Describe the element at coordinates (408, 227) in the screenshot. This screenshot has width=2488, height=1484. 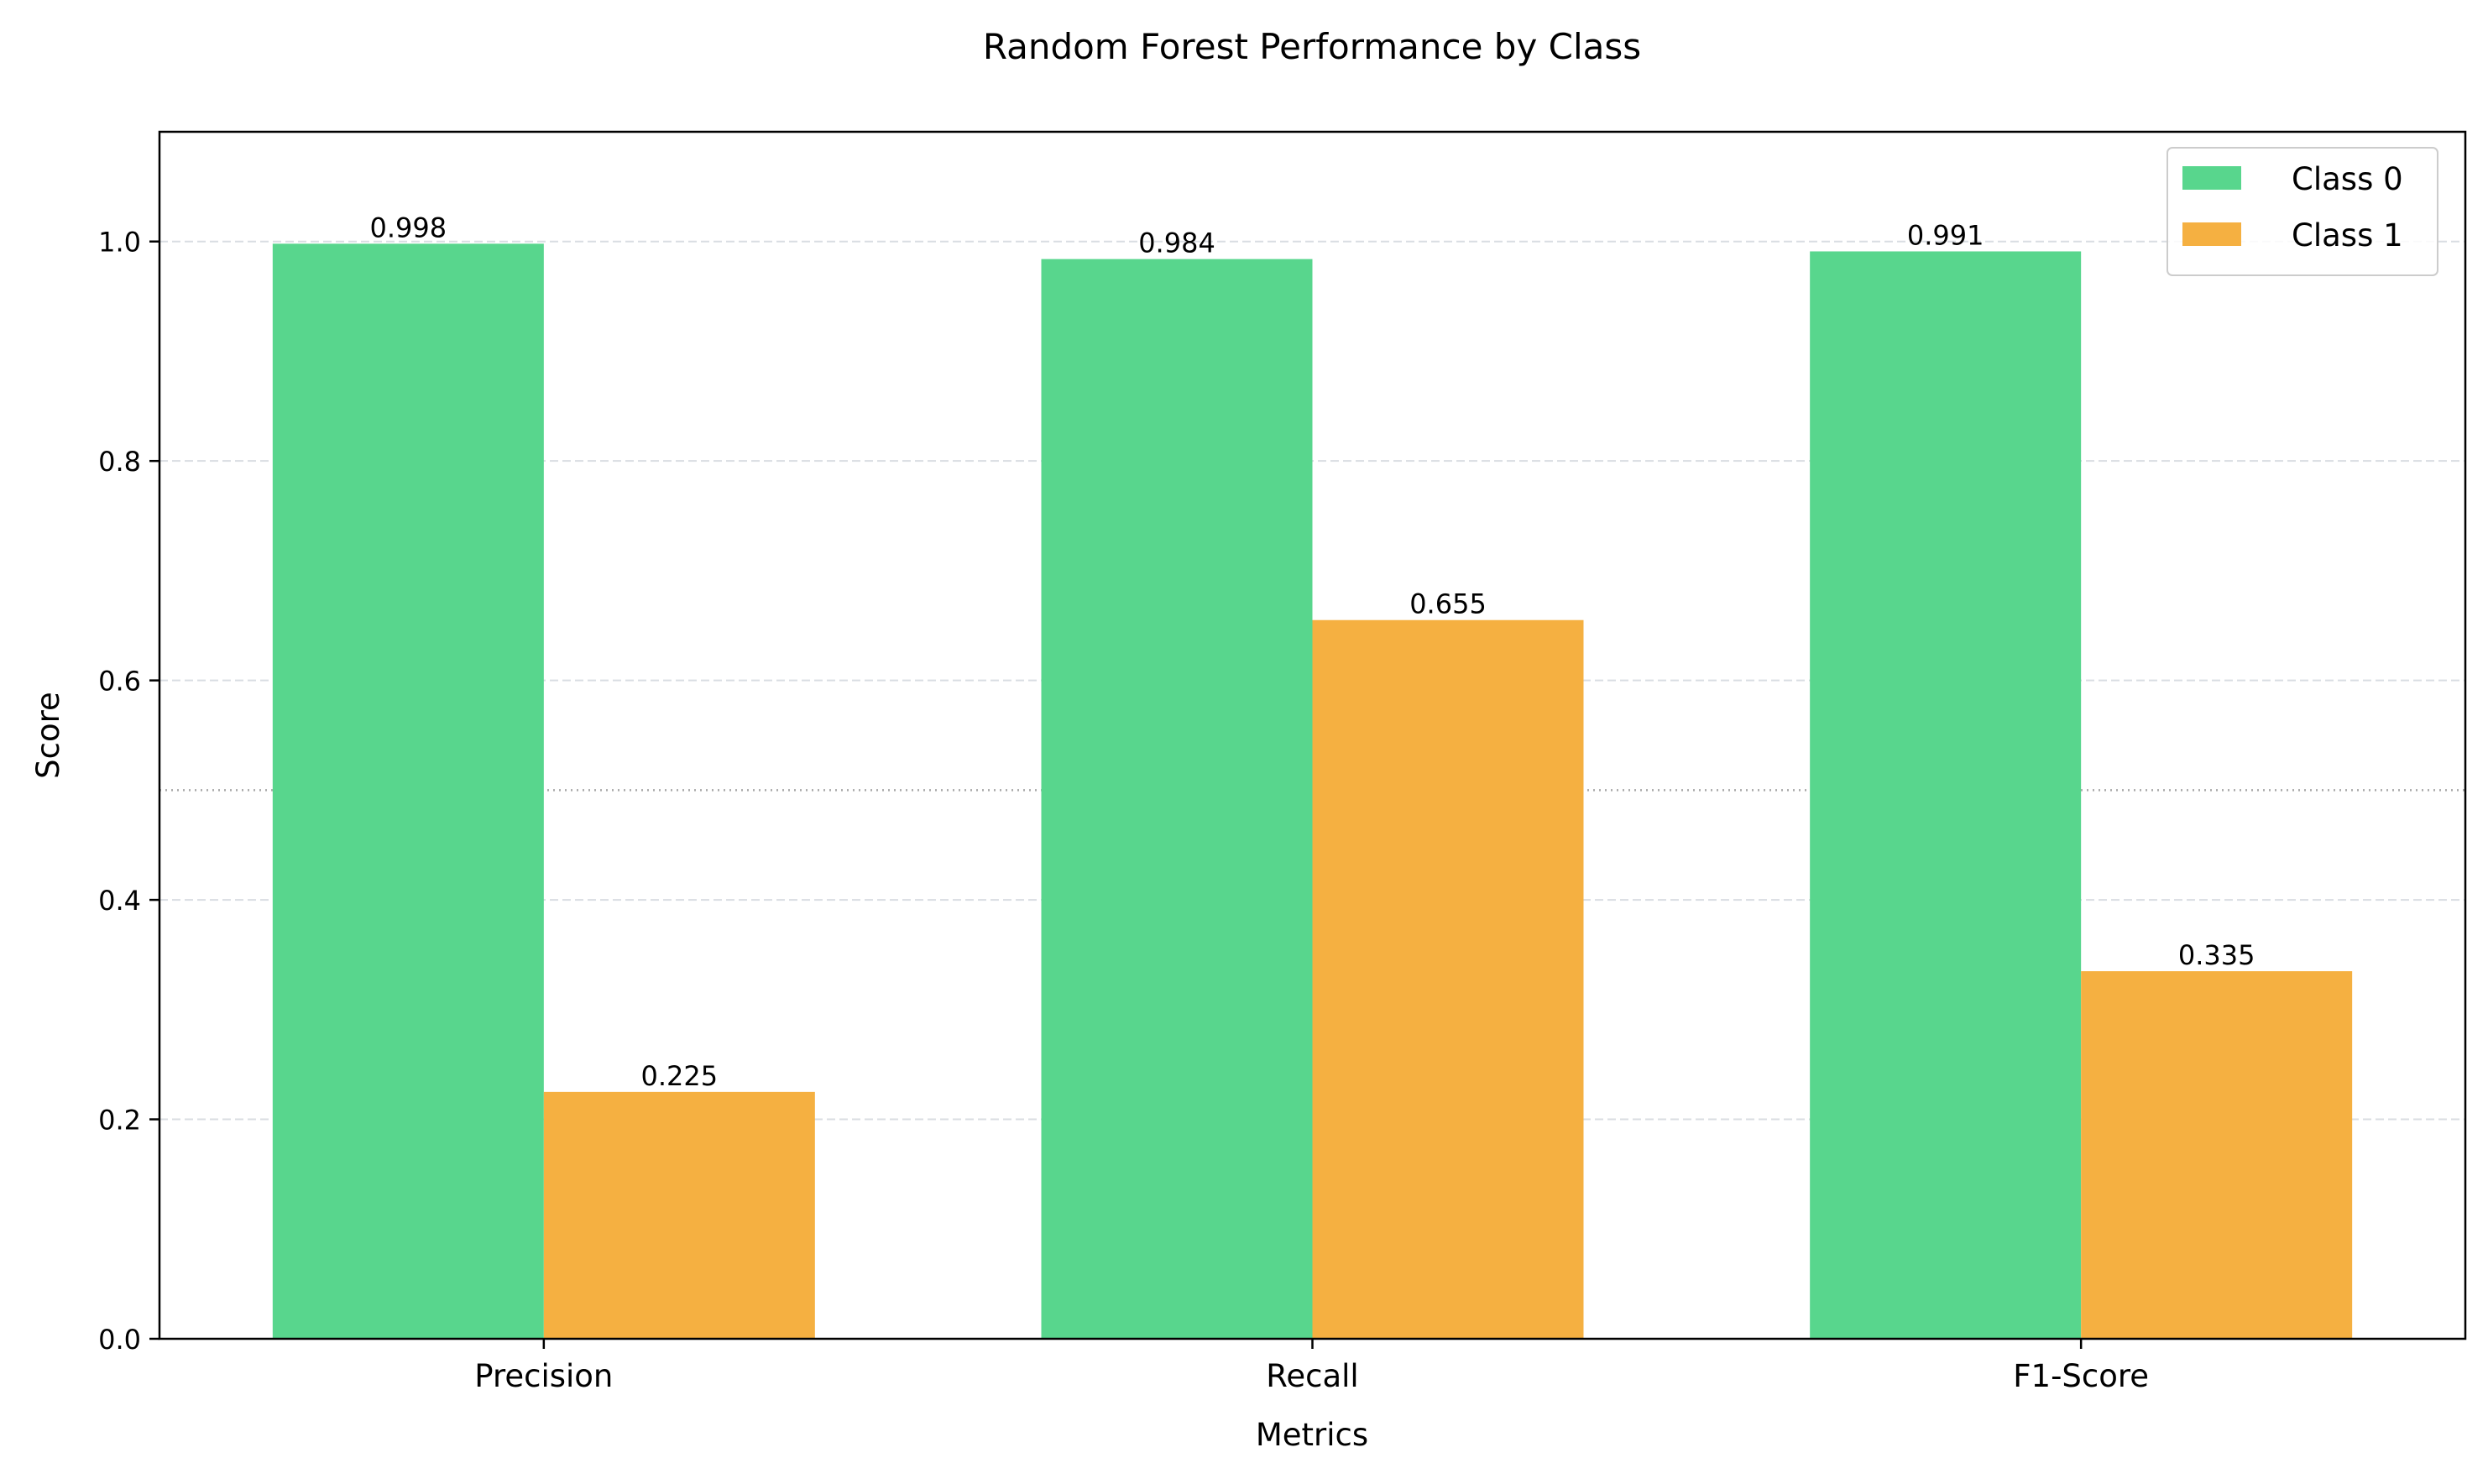
I see `bar-value-label: 0.998` at that location.